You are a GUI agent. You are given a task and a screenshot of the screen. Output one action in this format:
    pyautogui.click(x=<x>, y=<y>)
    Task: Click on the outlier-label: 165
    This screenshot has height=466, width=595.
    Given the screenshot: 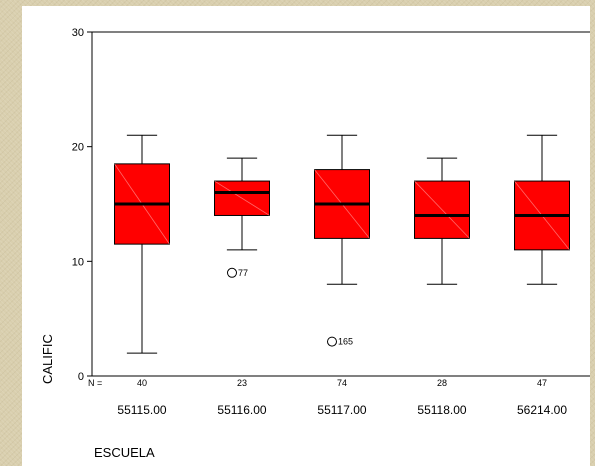 What is the action you would take?
    pyautogui.click(x=345, y=342)
    